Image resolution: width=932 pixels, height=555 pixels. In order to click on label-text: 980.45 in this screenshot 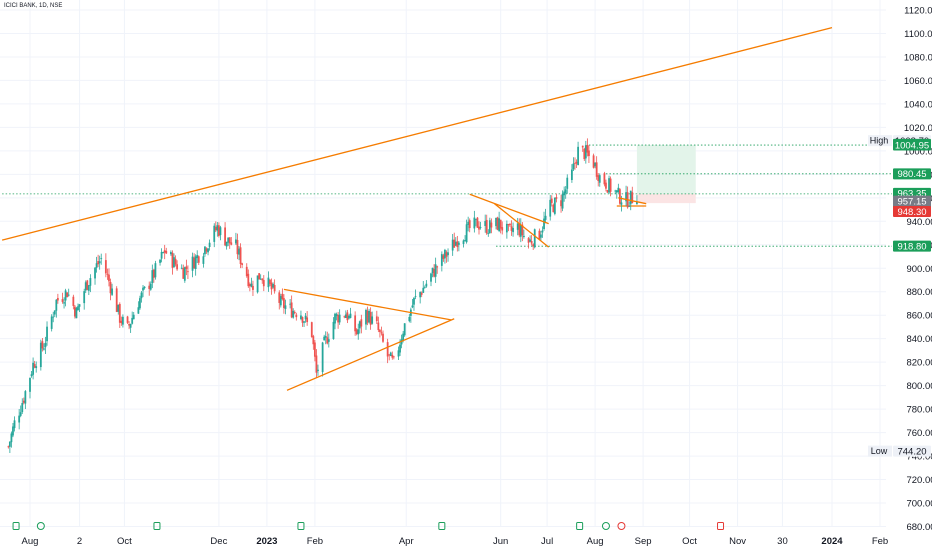, I will do `click(911, 174)`.